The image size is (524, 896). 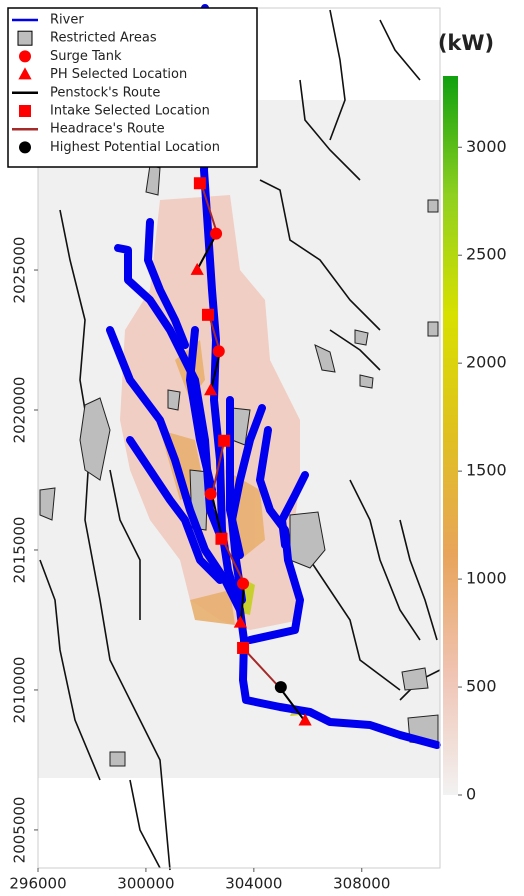 What do you see at coordinates (466, 43) in the screenshot?
I see `colorbar-label: (kW)` at bounding box center [466, 43].